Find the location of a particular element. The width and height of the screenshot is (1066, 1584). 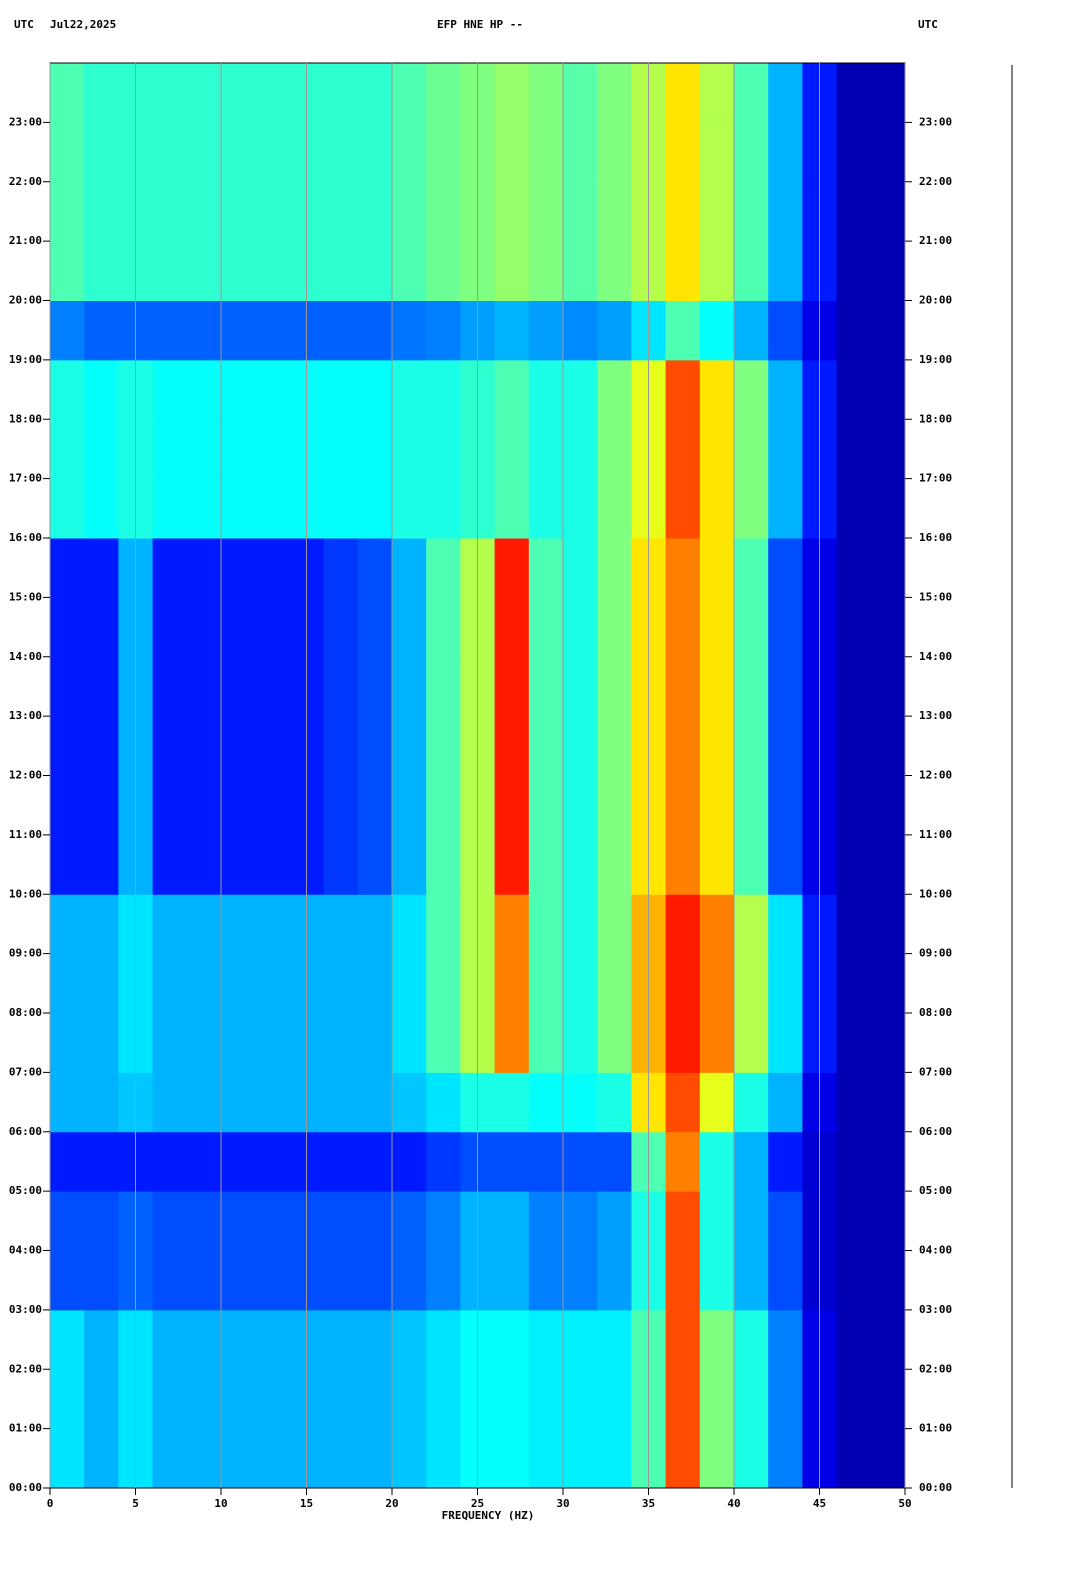

y-tick-label-right: 19:00 is located at coordinates (935, 359).